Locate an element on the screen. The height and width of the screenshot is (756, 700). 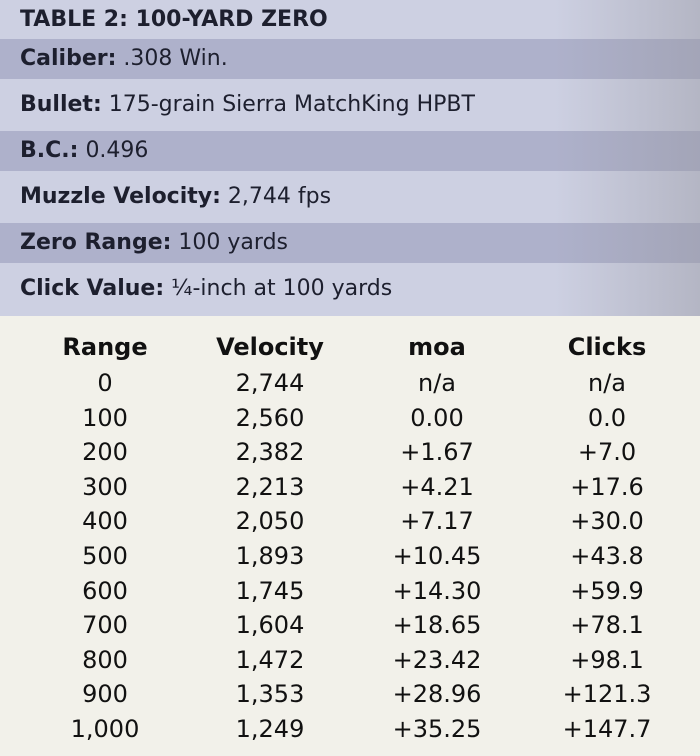
table-cell: 2,744 is located at coordinates (270, 383).